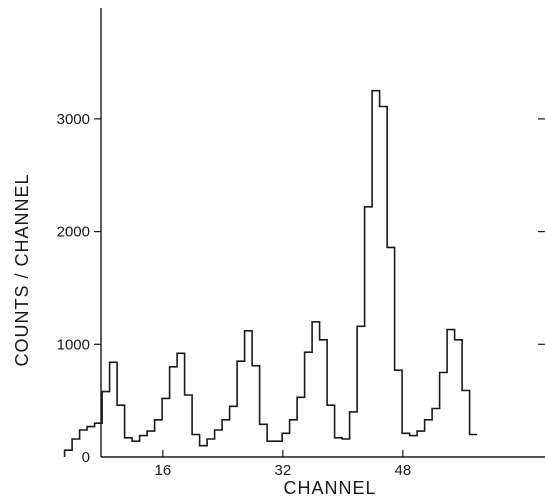 Image resolution: width=545 pixels, height=501 pixels. I want to click on y-tick-label: 1000, so click(73, 344).